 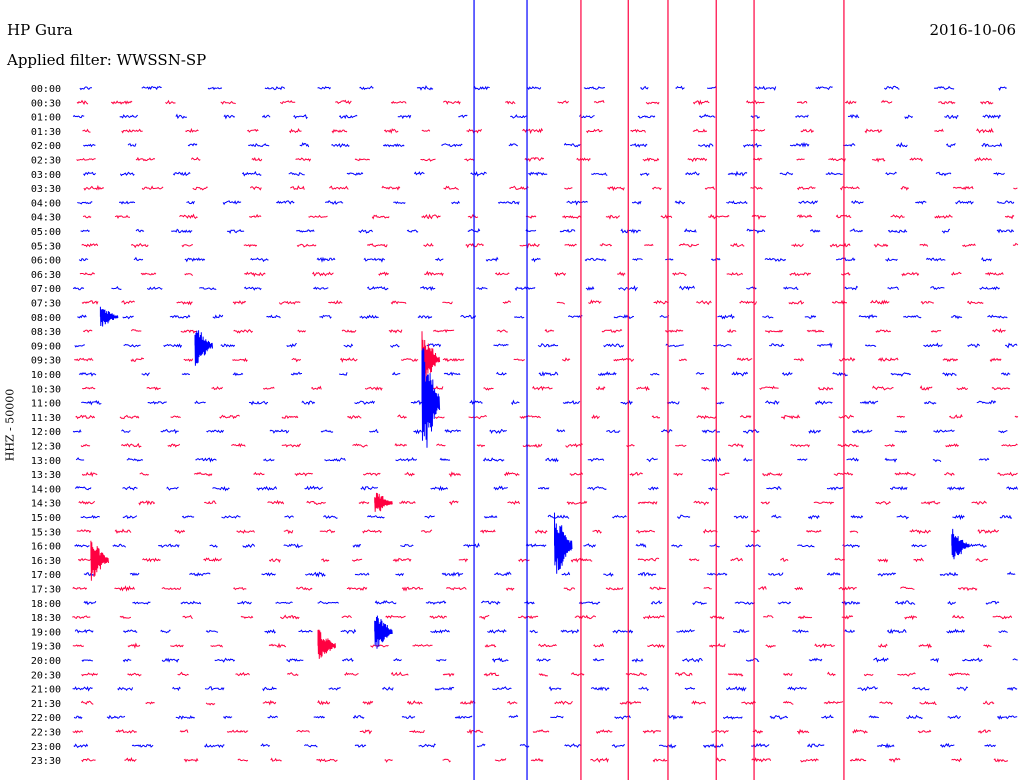 I want to click on row-time-label: 21:30, so click(x=46, y=704).